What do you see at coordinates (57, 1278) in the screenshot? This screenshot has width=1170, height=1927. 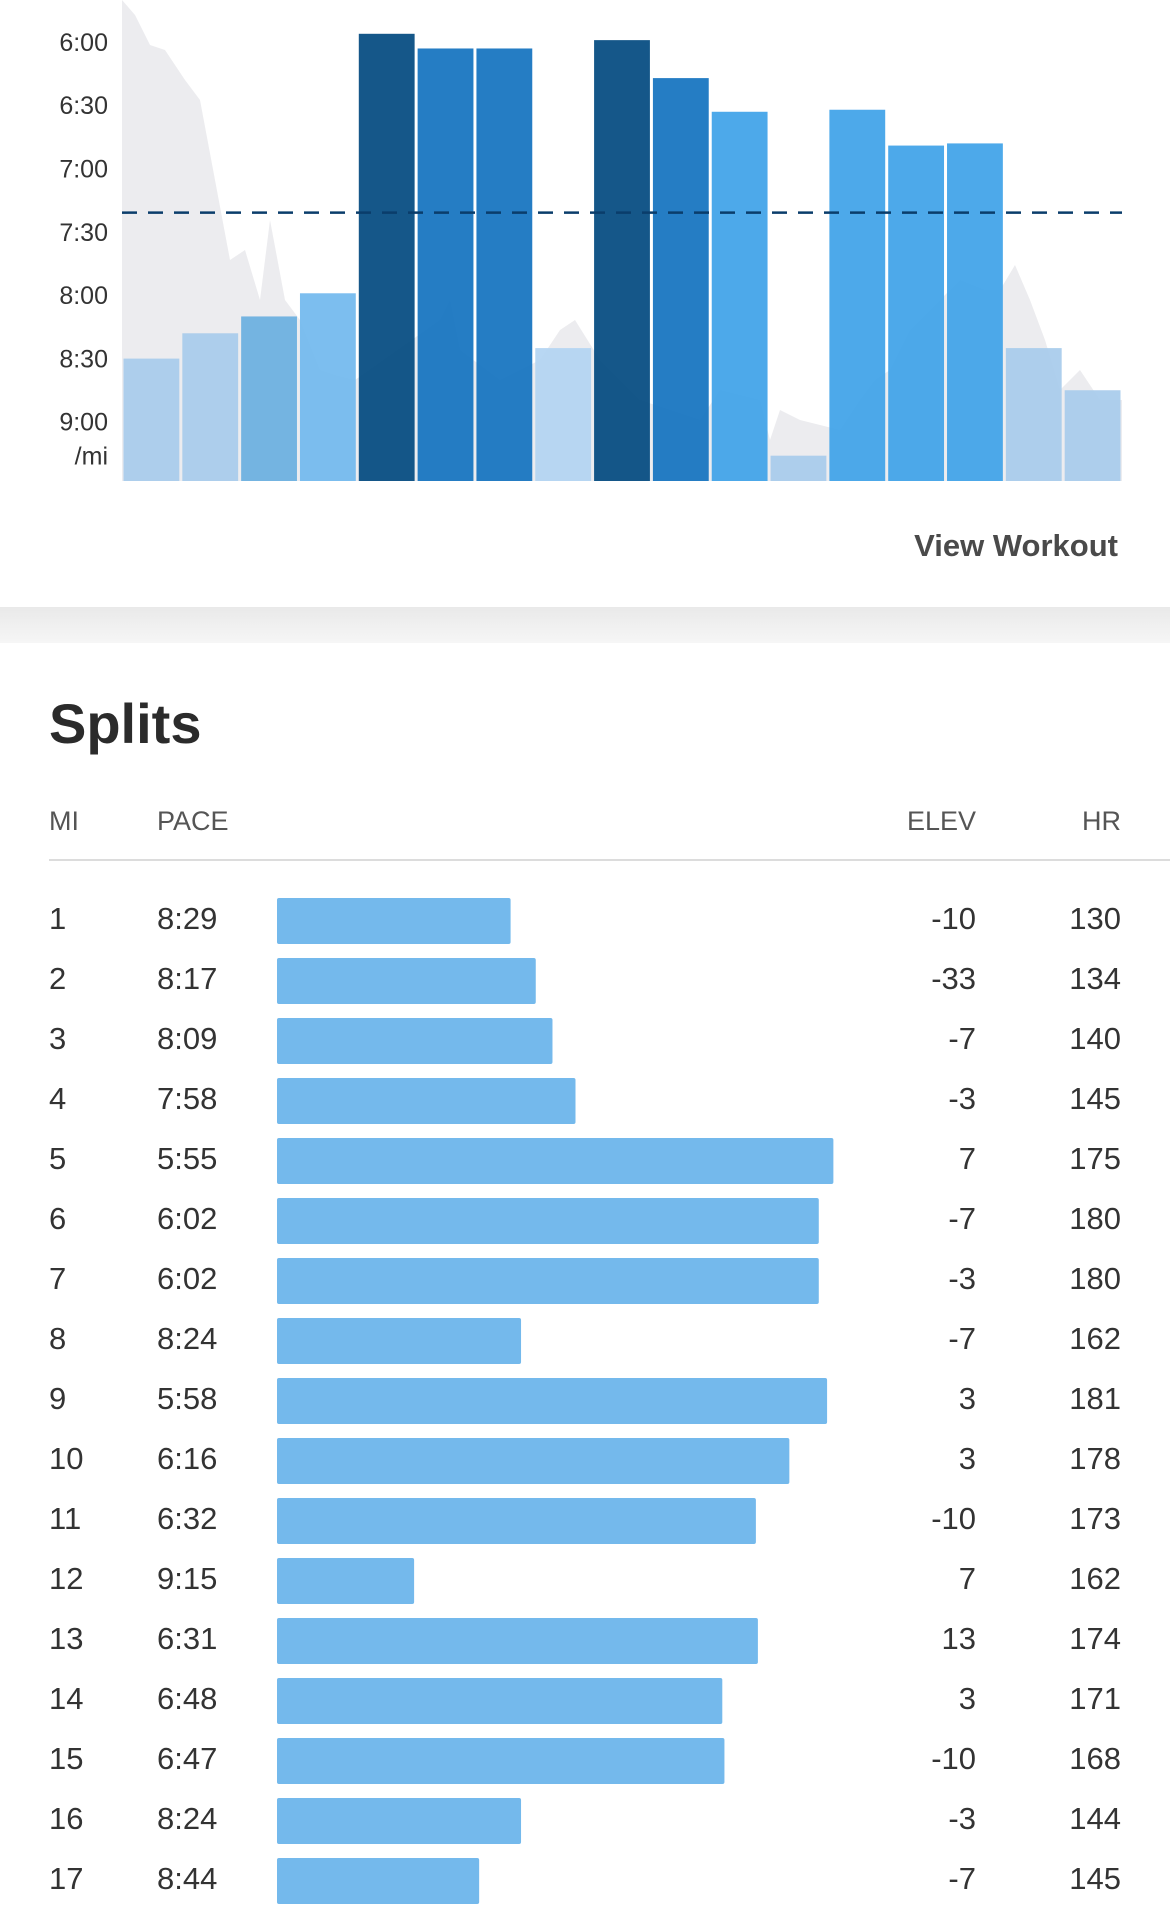 I see `split-mile: 7` at bounding box center [57, 1278].